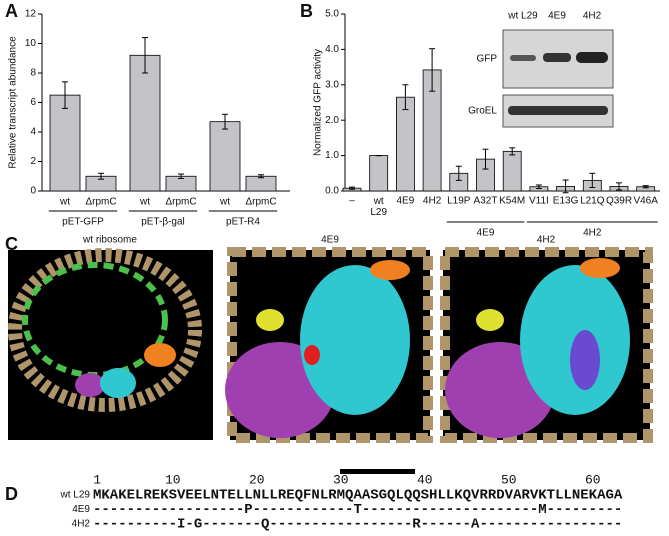 Image resolution: width=669 pixels, height=536 pixels. I want to click on x-tick-label: K54M, so click(512, 201).